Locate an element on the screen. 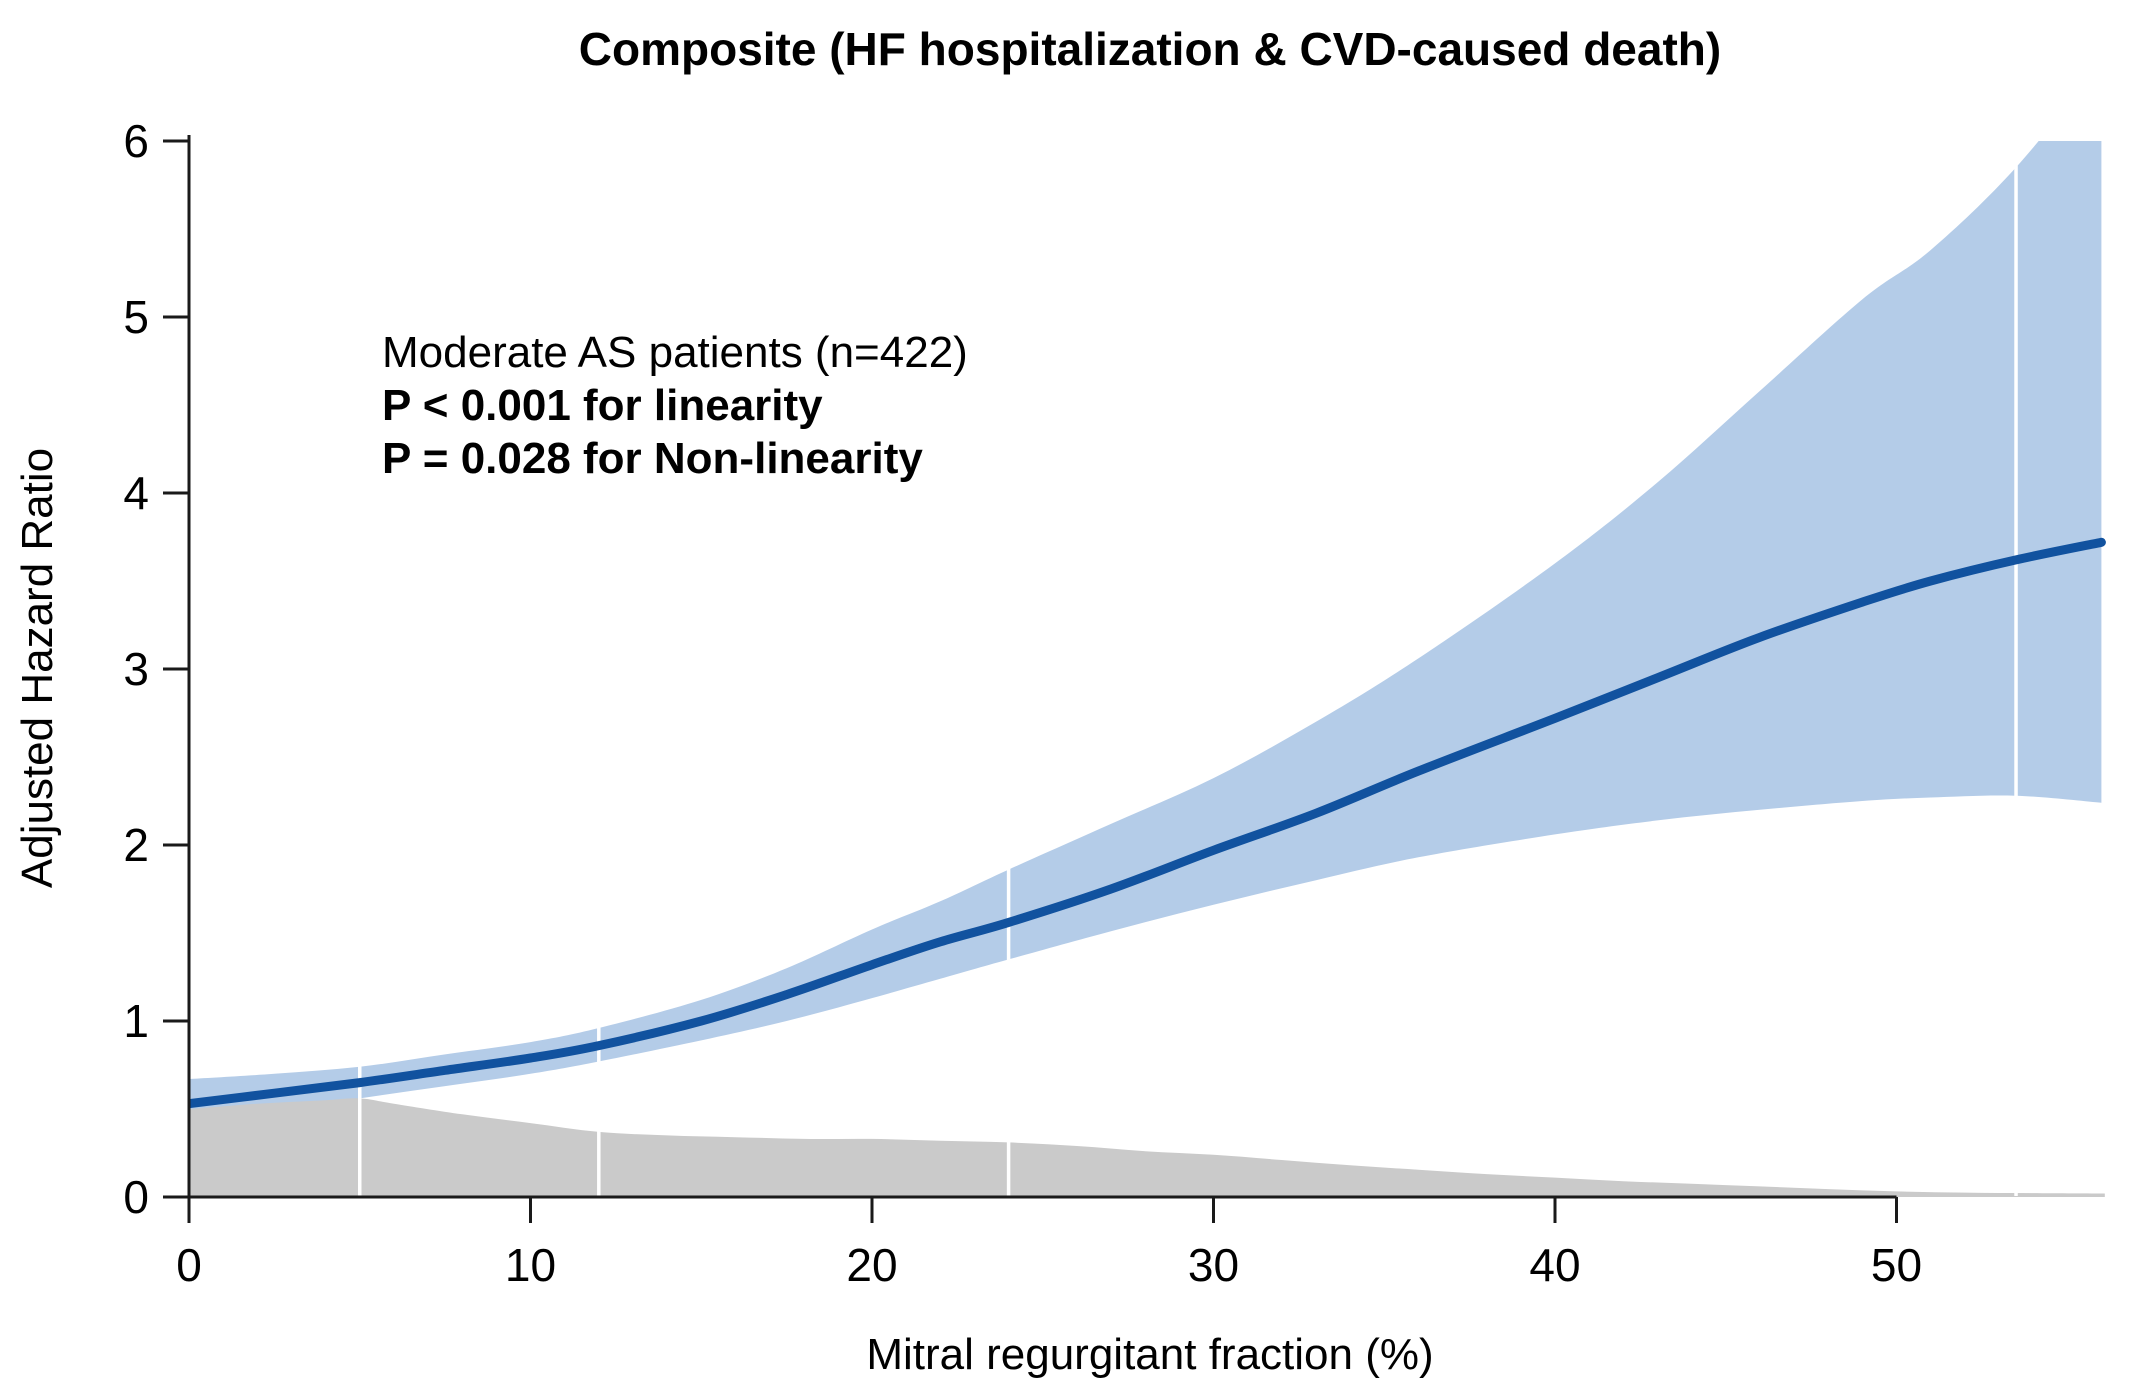 The width and height of the screenshot is (2136, 1384). y-axis-label: Adjusted Hazard Ratio is located at coordinates (37, 668).